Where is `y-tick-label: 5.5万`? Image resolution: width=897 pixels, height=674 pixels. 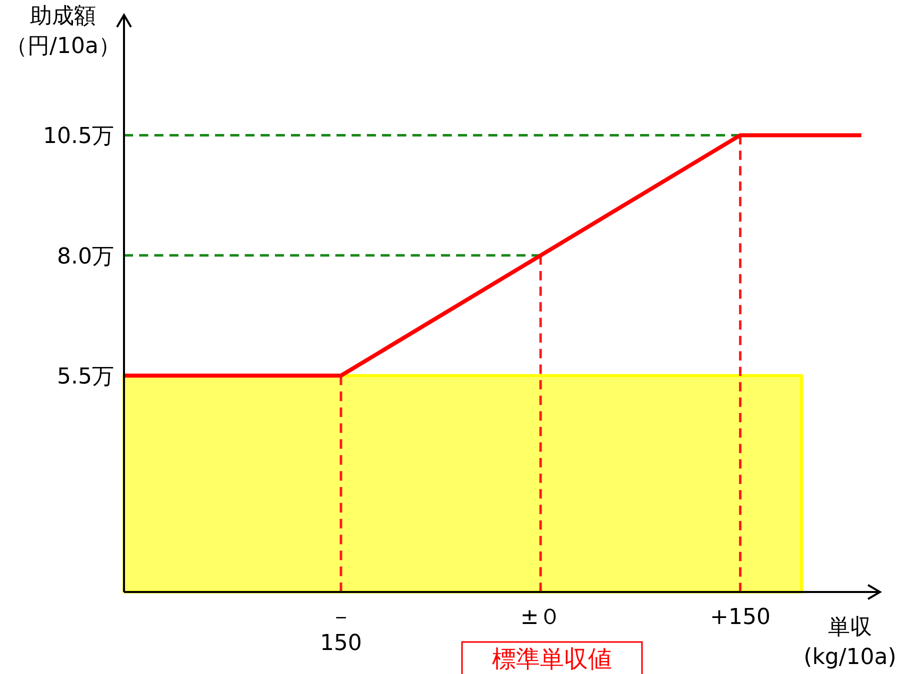 y-tick-label: 5.5万 is located at coordinates (85, 377).